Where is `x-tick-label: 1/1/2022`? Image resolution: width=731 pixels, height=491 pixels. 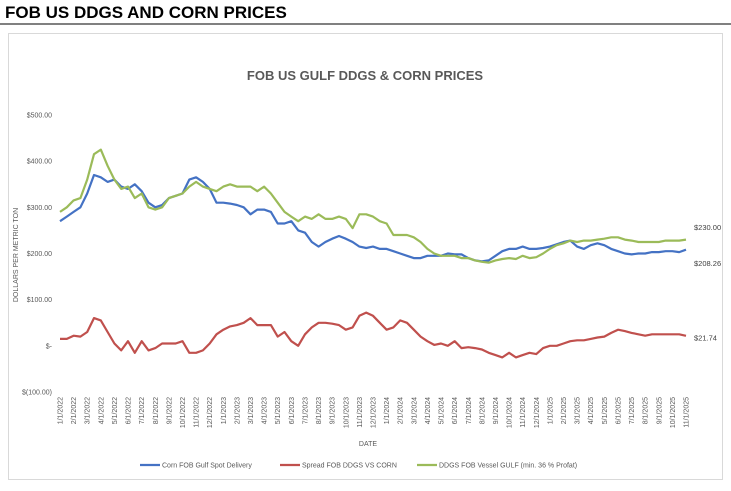
x-tick-label: 1/1/2022 is located at coordinates (61, 410).